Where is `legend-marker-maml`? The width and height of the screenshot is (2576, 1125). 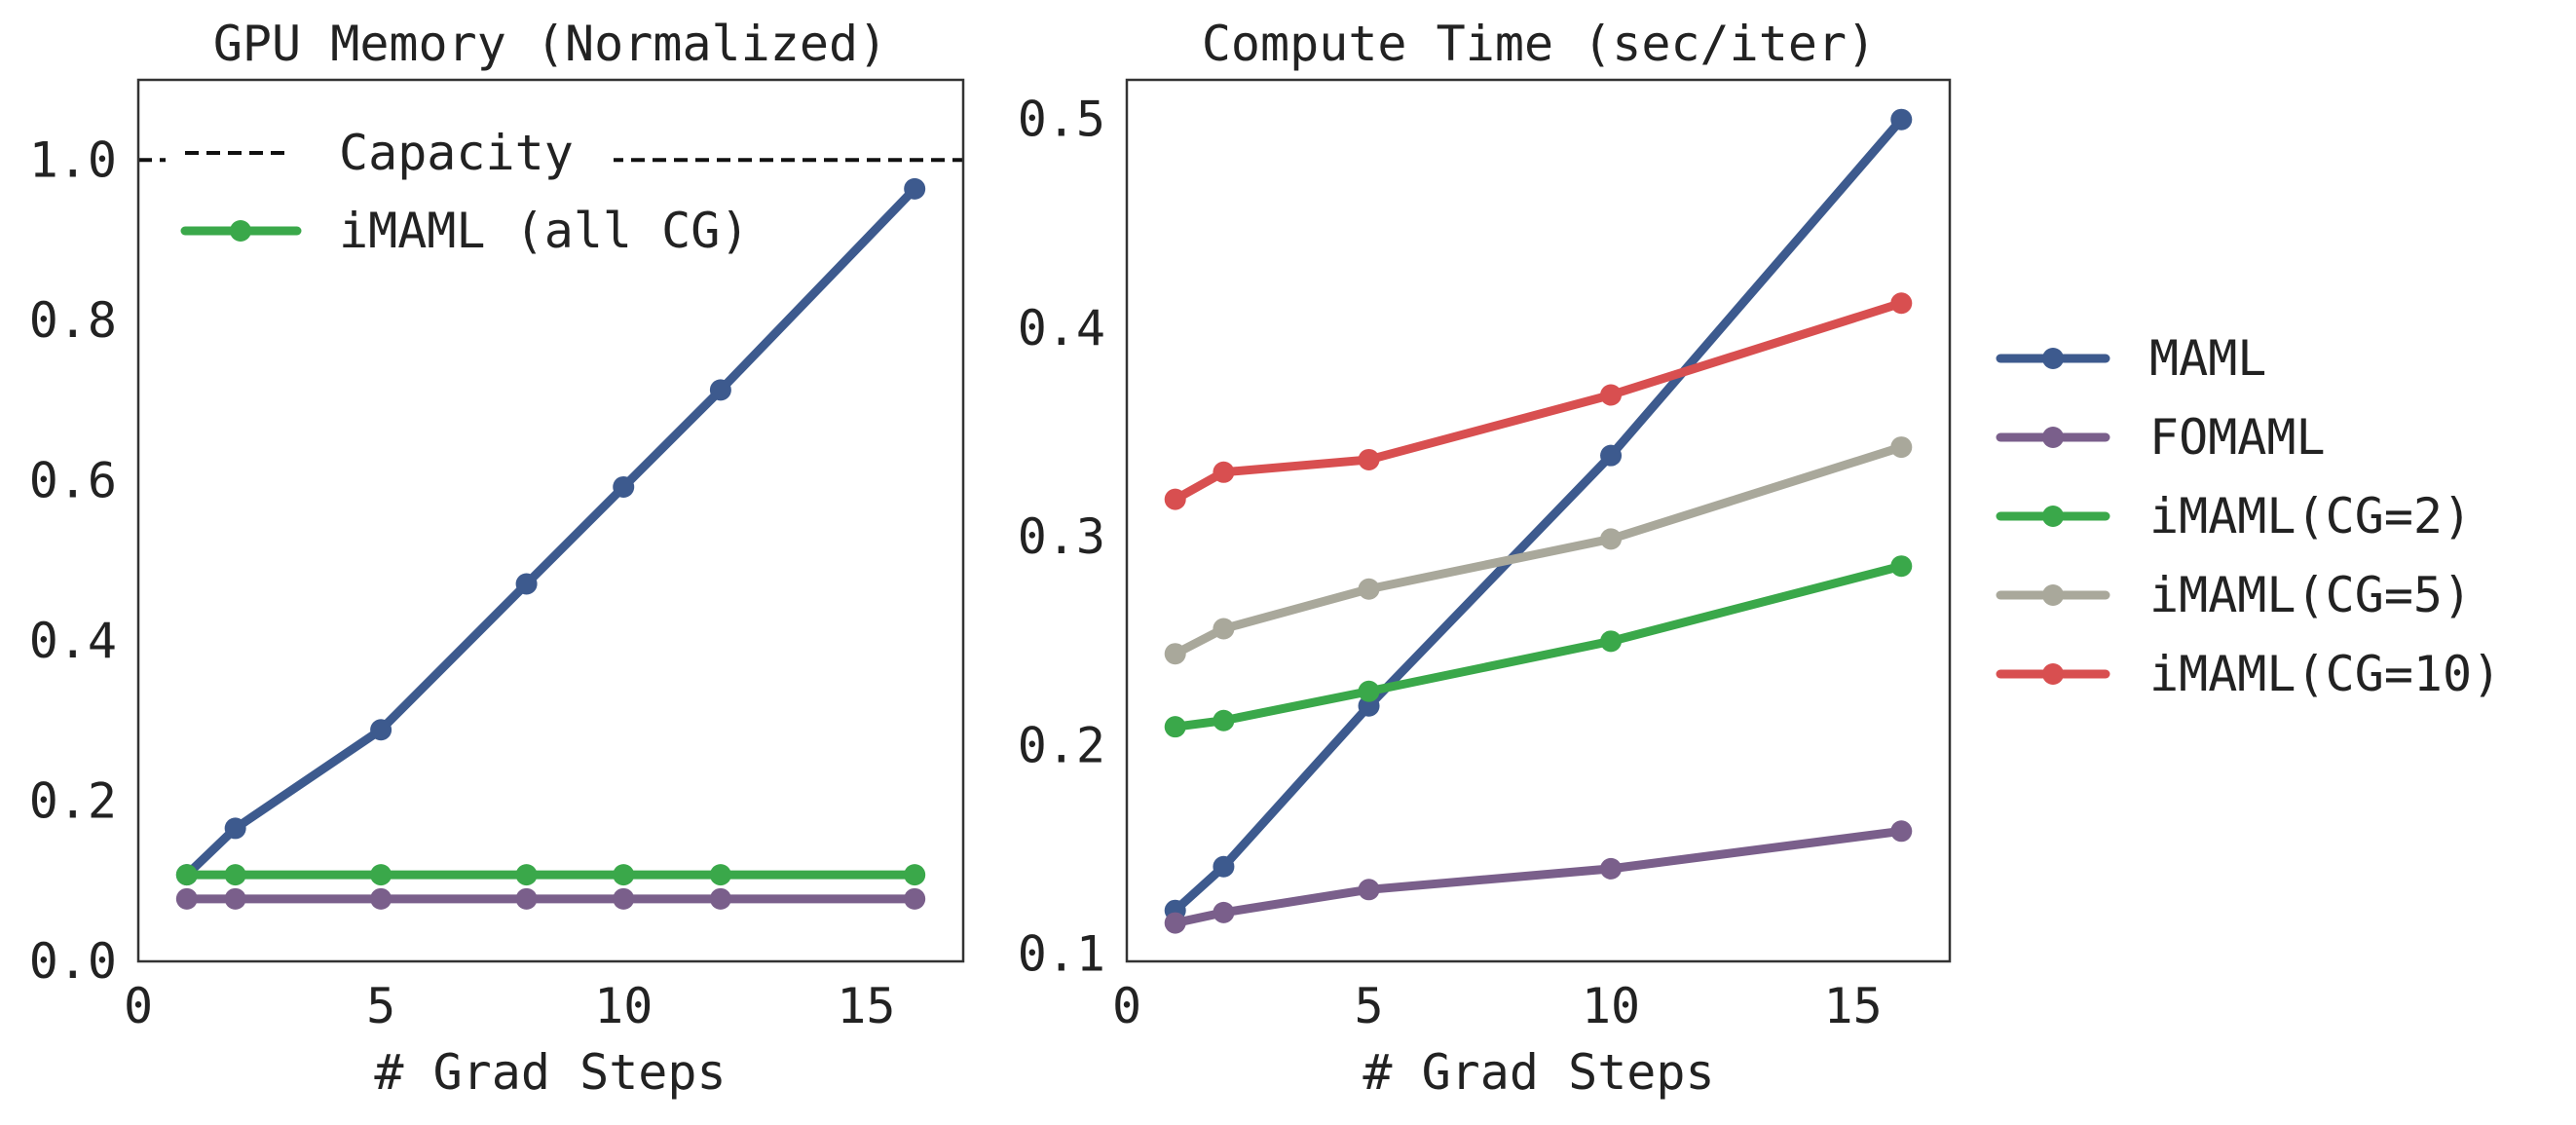 legend-marker-maml is located at coordinates (2053, 358).